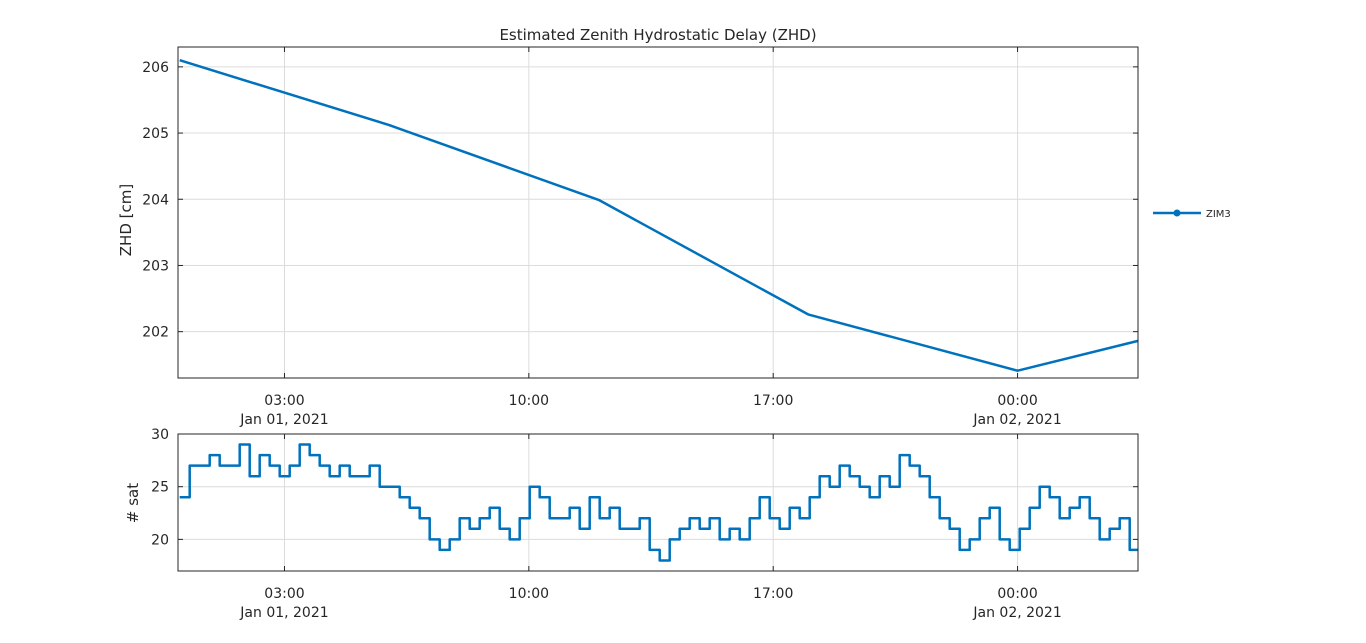 The width and height of the screenshot is (1366, 643). What do you see at coordinates (283, 613) in the screenshot?
I see `sat-x-tick-date-0: Jan 01, 2021` at bounding box center [283, 613].